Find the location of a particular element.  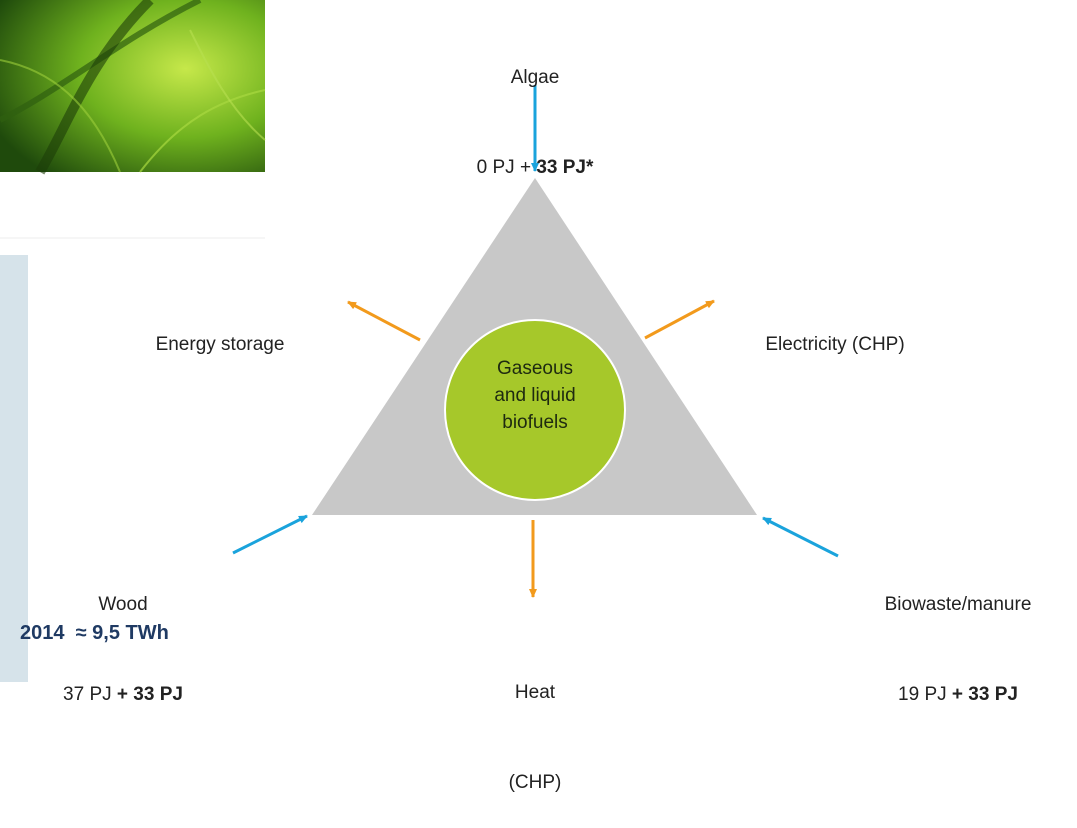

output-label: Energy storage is located at coordinates (220, 330).